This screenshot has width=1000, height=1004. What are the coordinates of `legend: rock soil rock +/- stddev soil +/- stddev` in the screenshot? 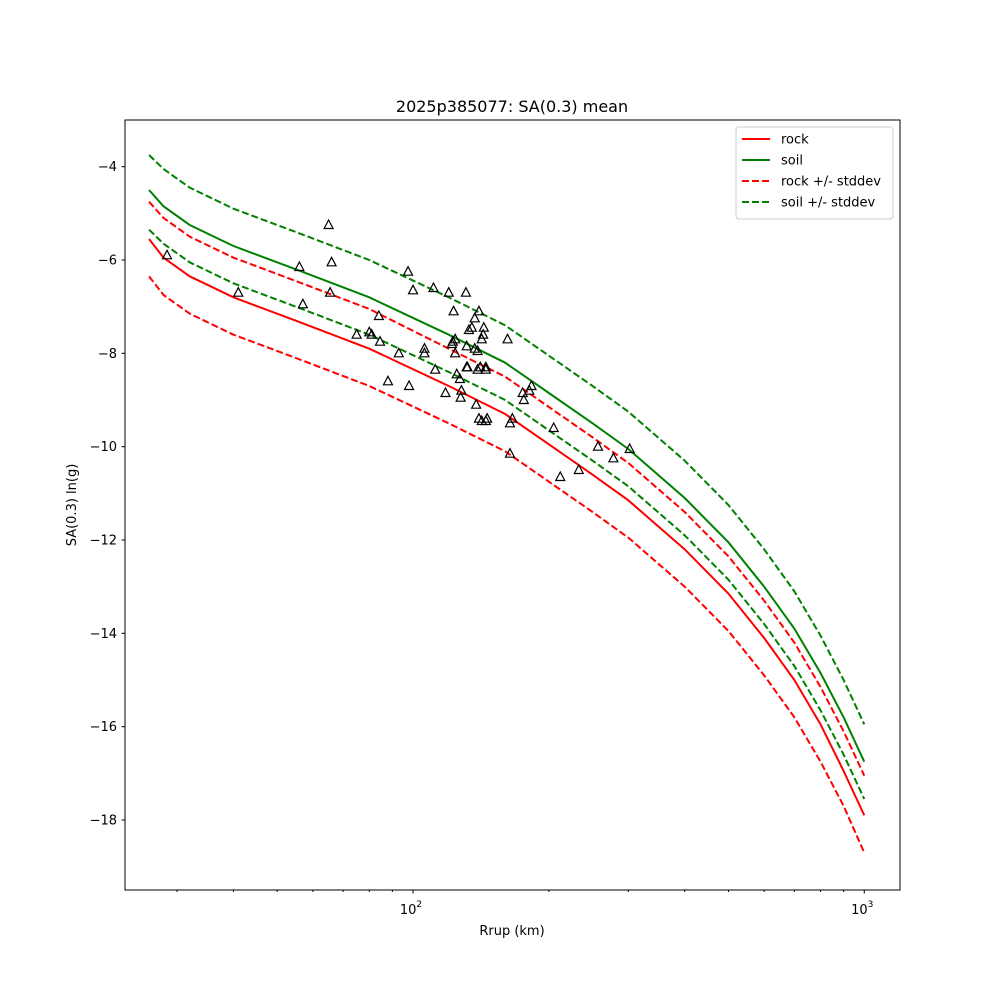 It's located at (814, 173).